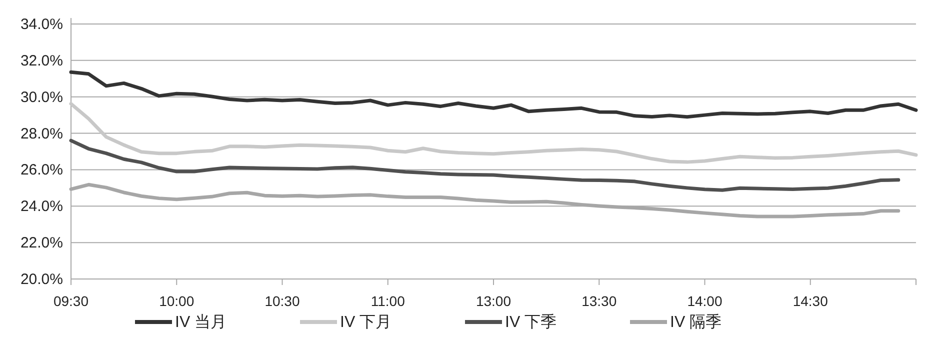  Describe the element at coordinates (41, 170) in the screenshot. I see `y-tick-label: 26.0%` at that location.